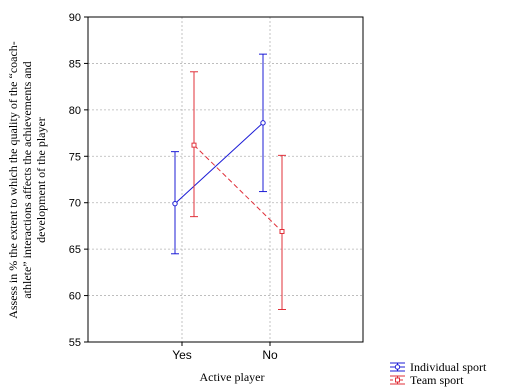 This screenshot has height=390, width=506. I want to click on y-tick-label: 90, so click(75, 18).